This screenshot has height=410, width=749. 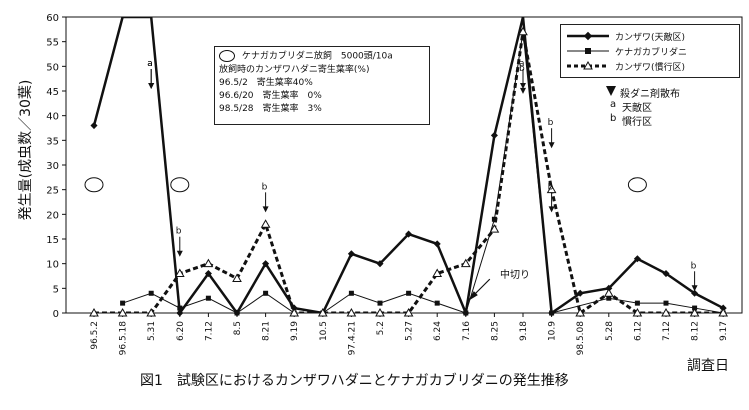 What do you see at coordinates (267, 331) in the screenshot?
I see `x-tick-label: 8.21` at bounding box center [267, 331].